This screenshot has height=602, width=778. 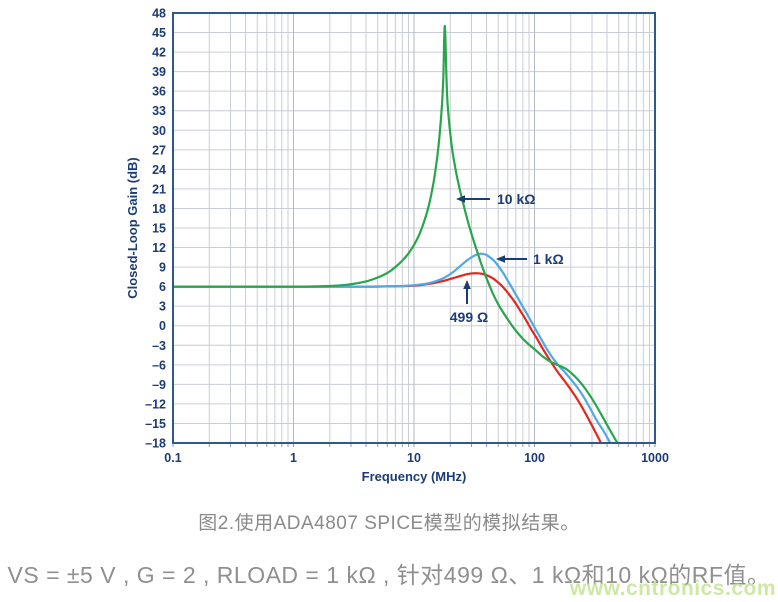 I want to click on x-tick-label: 0.1, so click(x=172, y=458).